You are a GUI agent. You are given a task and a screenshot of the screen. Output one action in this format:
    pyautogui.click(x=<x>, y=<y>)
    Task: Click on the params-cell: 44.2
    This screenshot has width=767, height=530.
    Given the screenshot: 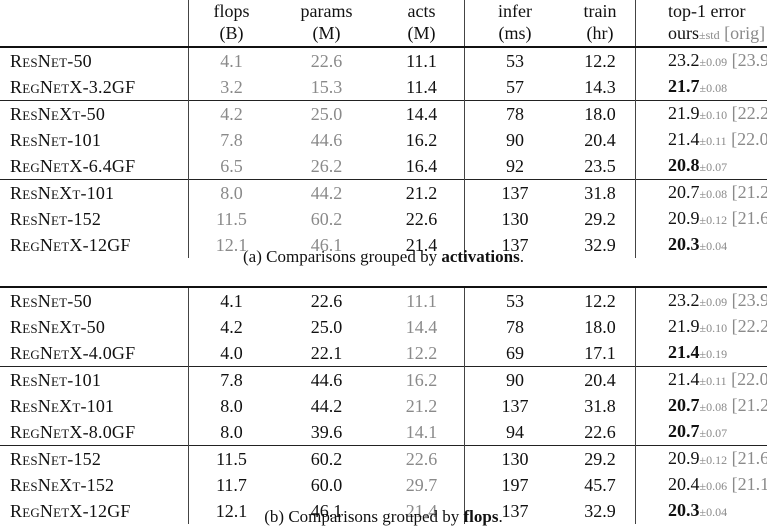 What is the action you would take?
    pyautogui.click(x=326, y=192)
    